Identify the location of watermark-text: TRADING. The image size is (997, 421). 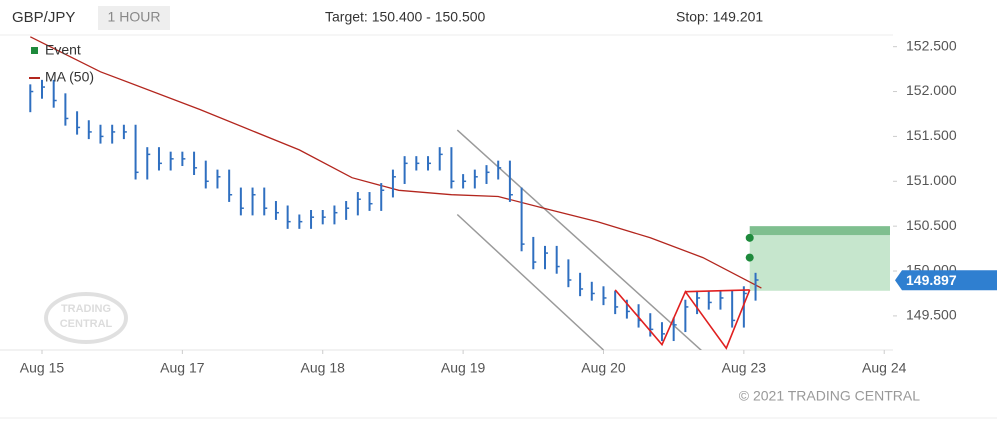
(86, 309).